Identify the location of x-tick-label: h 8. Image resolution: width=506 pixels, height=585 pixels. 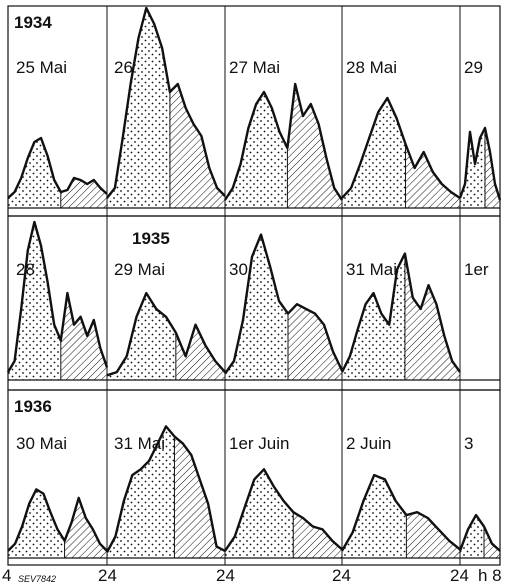
(490, 575).